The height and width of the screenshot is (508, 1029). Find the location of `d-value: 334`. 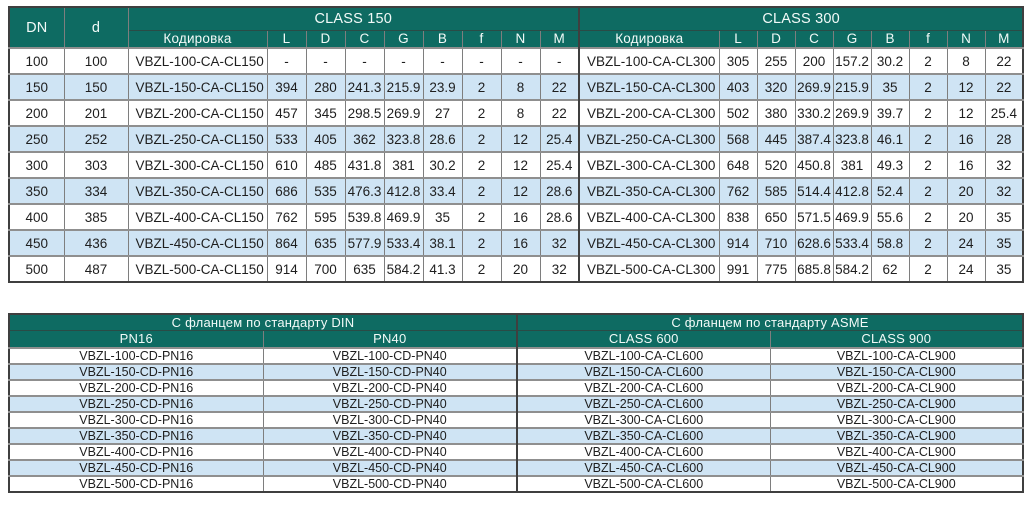

d-value: 334 is located at coordinates (95, 190).